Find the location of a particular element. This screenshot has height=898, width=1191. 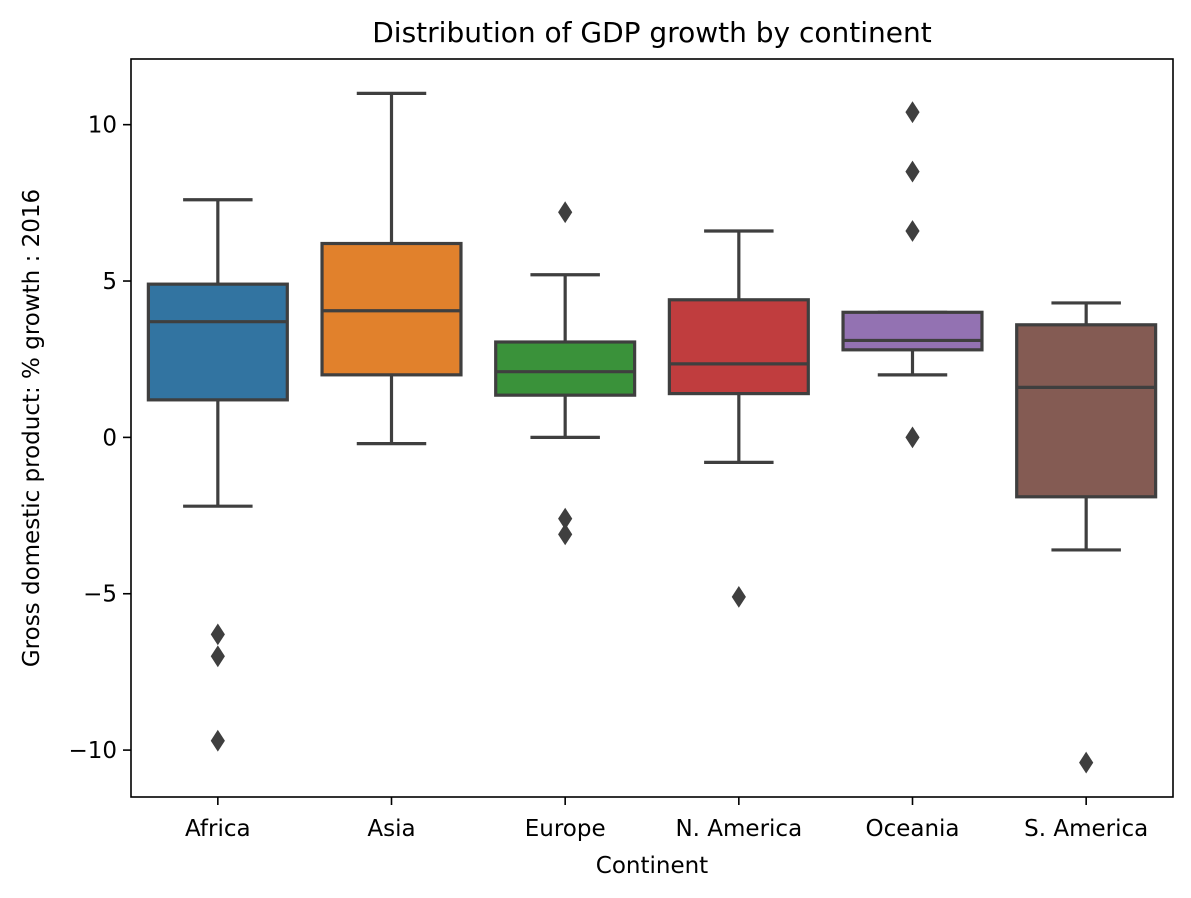

x-tick-label: Europe is located at coordinates (565, 829).